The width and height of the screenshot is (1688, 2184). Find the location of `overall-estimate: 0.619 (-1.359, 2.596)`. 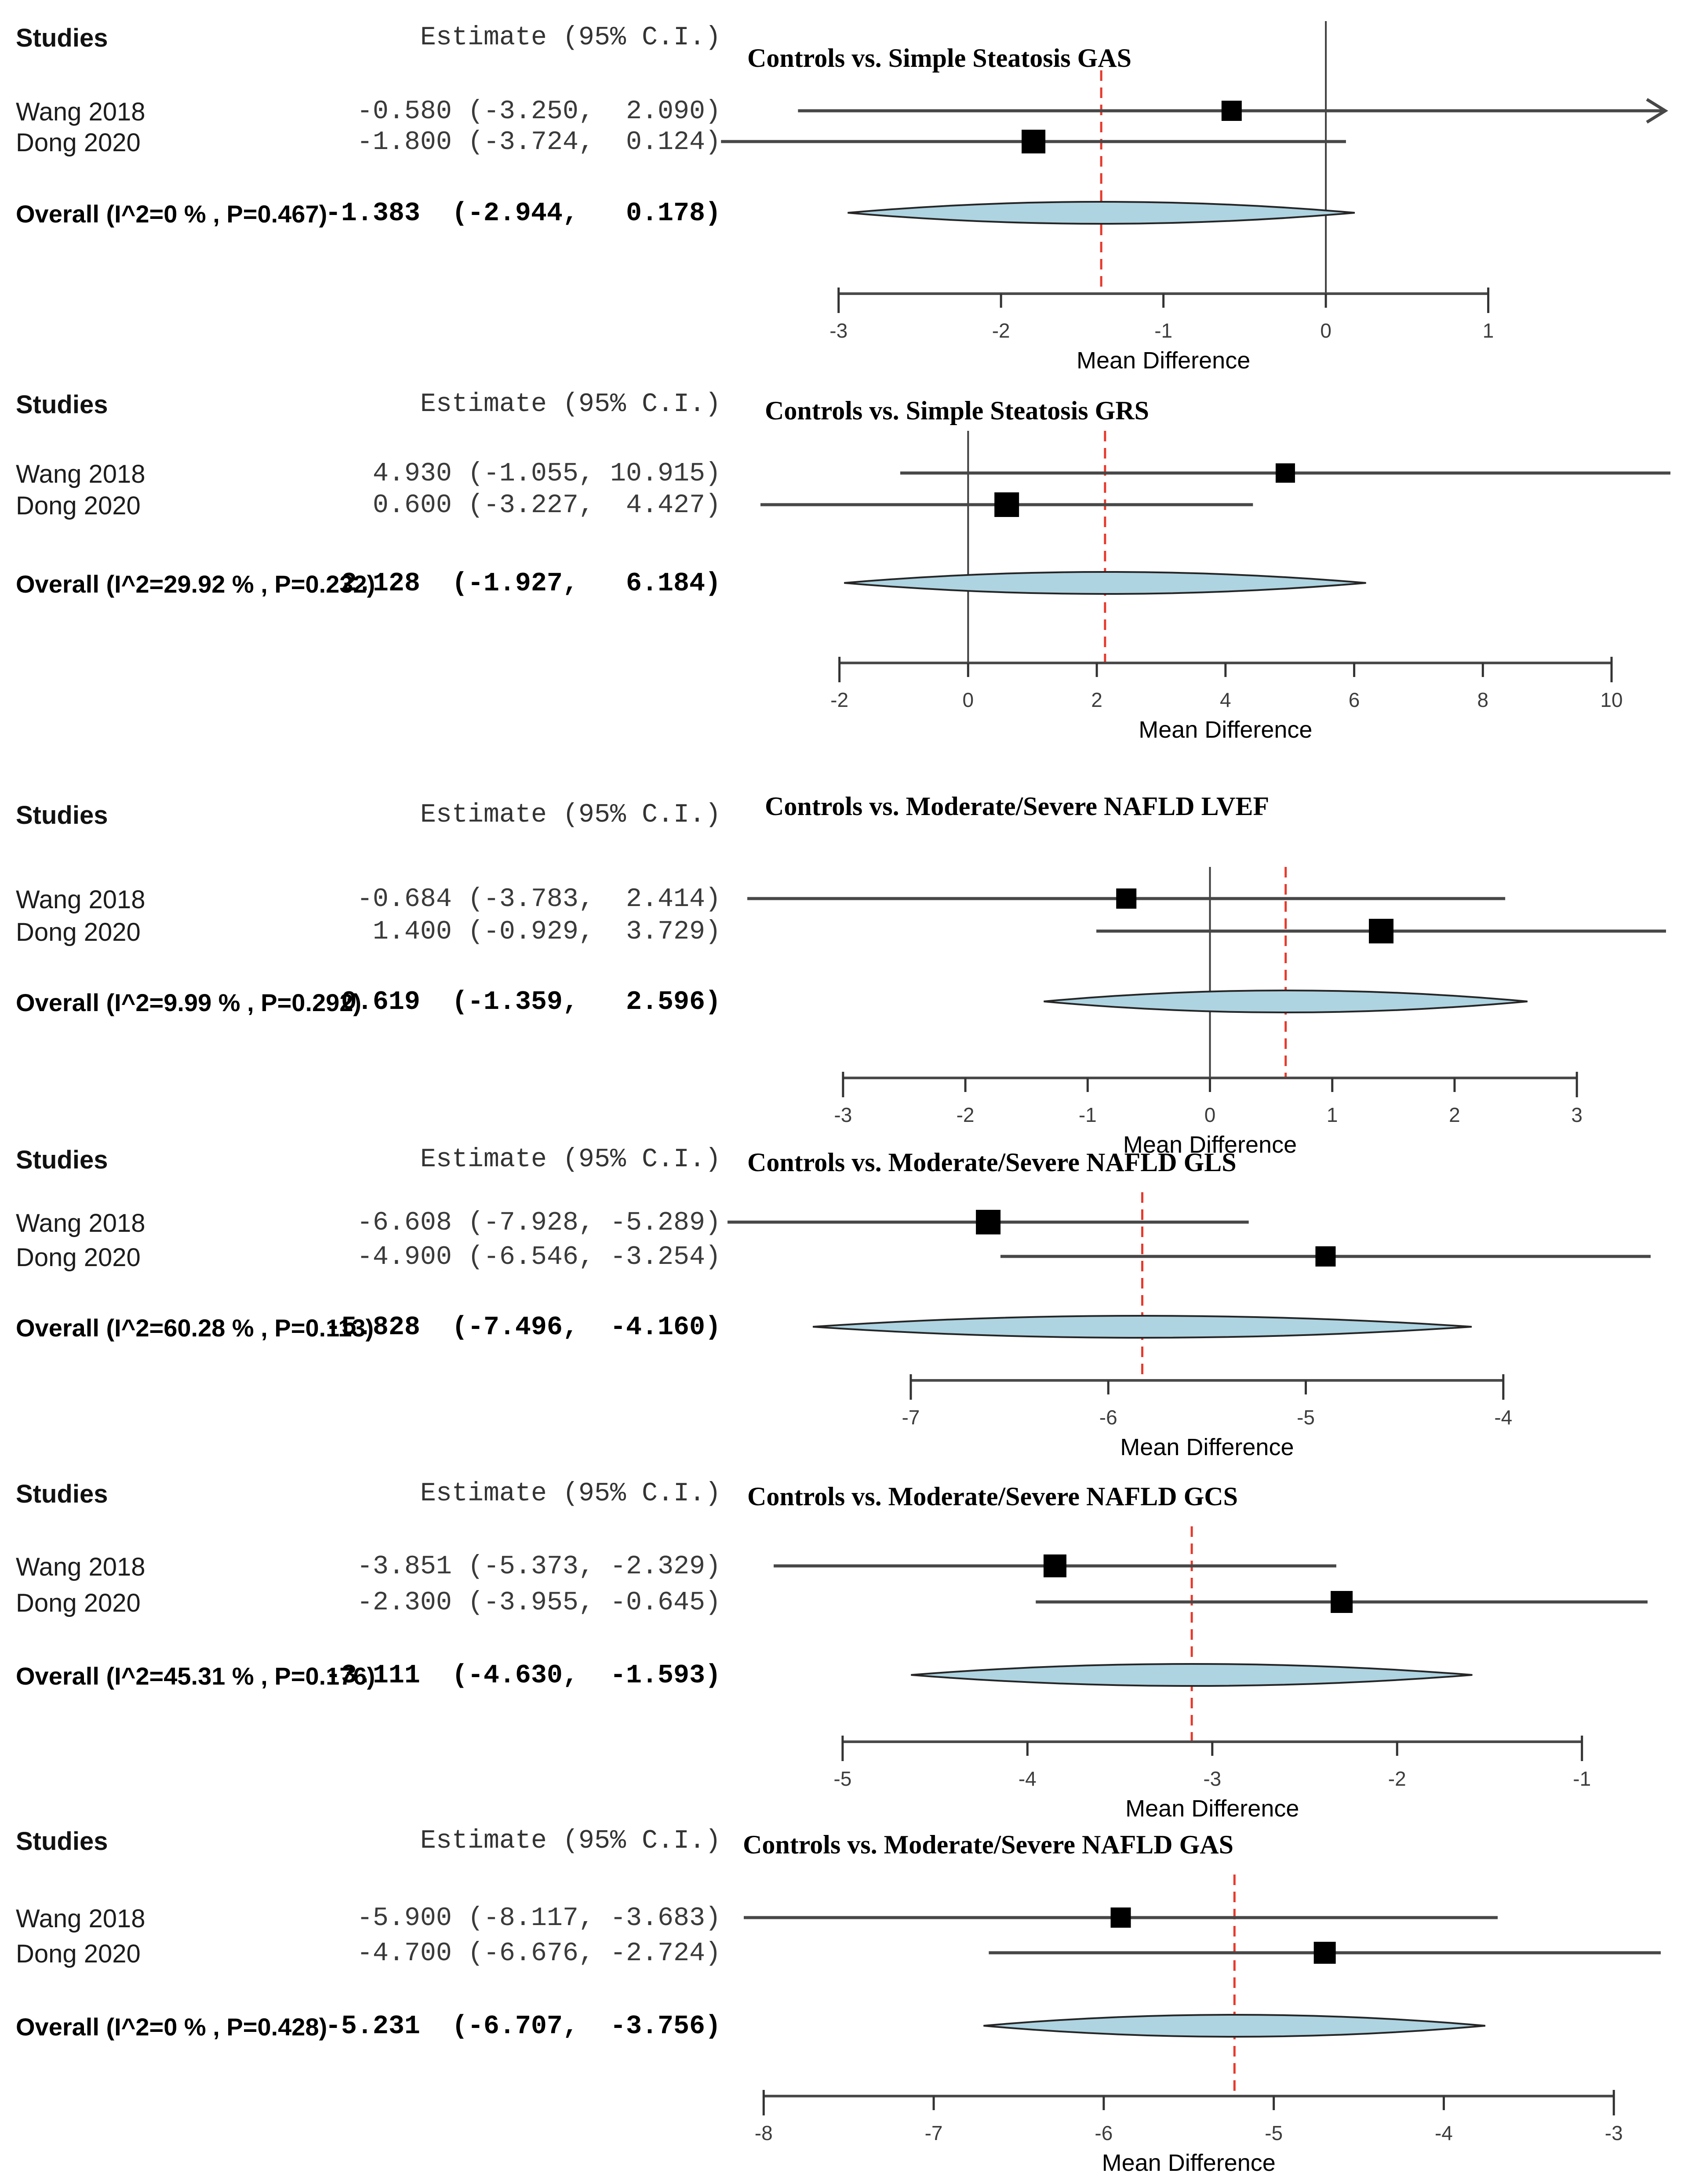

overall-estimate: 0.619 (-1.359, 2.596) is located at coordinates (523, 1002).